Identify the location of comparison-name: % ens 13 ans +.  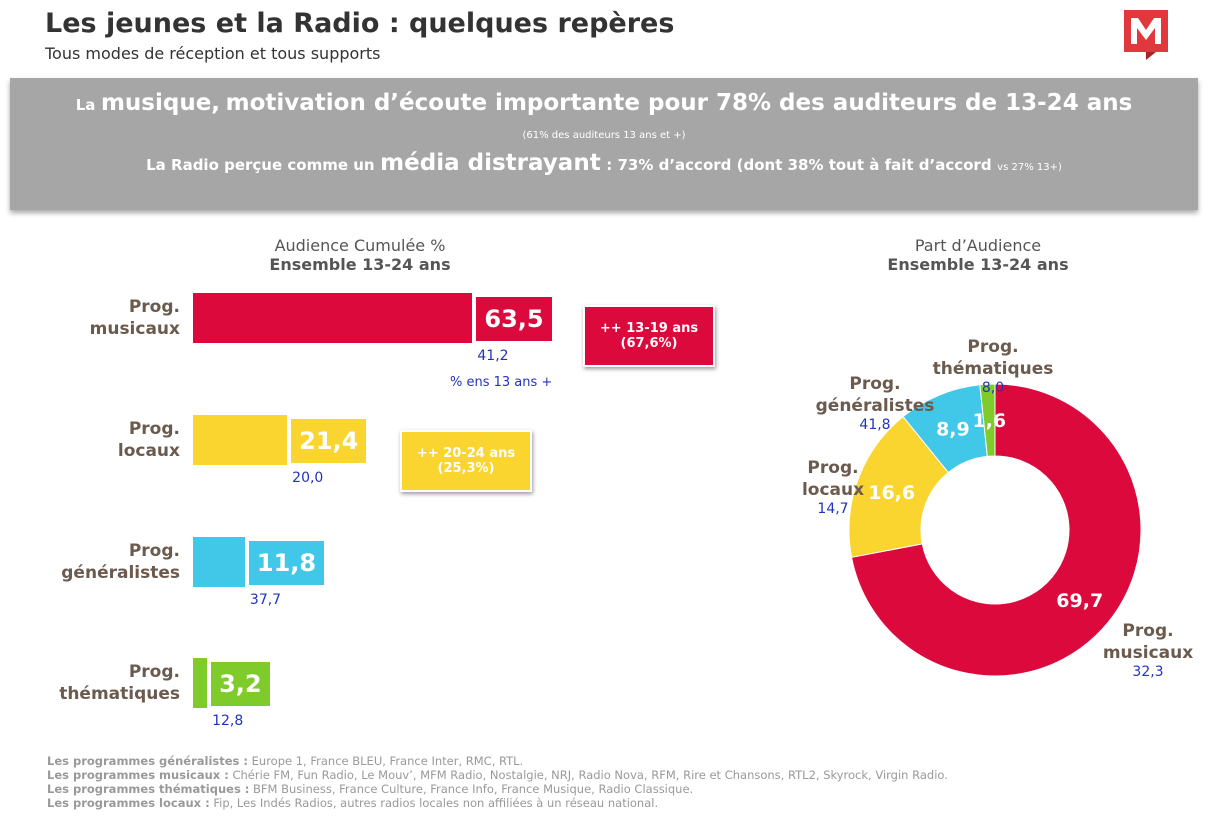
(501, 382).